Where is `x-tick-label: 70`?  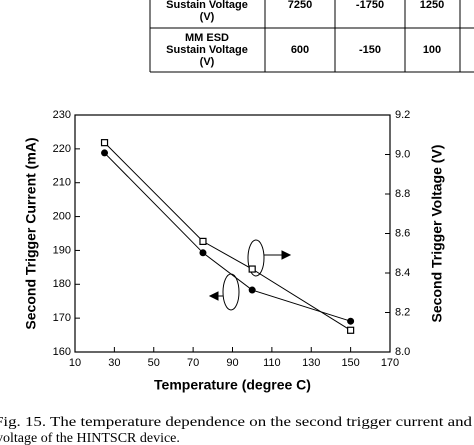 x-tick-label: 70 is located at coordinates (193, 363).